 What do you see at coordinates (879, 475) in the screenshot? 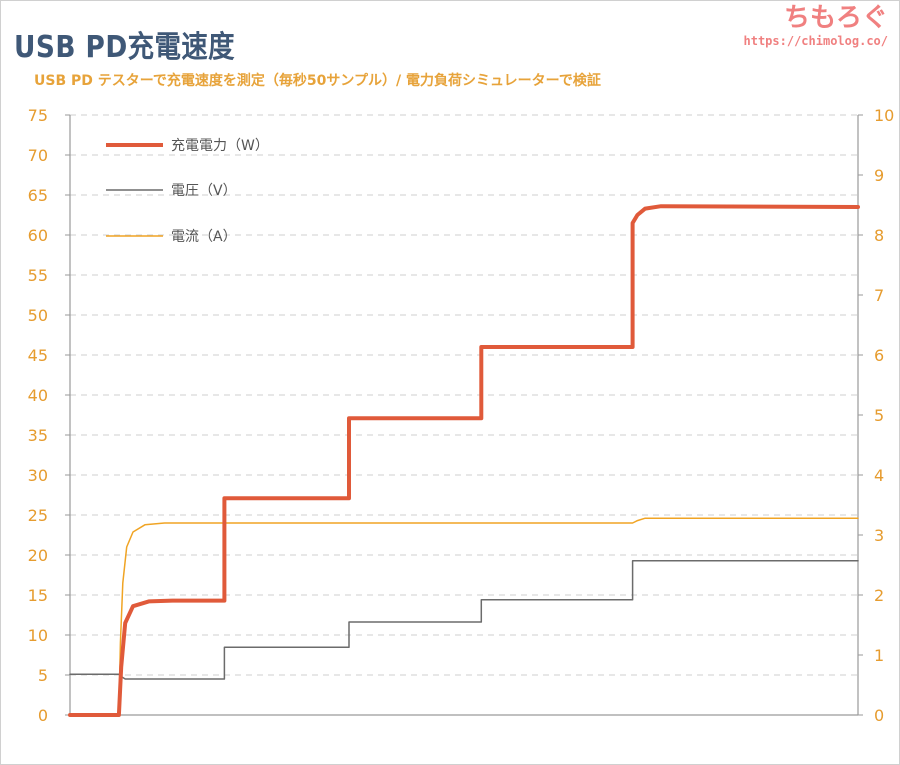
I see `y-right-tick-label: 4` at bounding box center [879, 475].